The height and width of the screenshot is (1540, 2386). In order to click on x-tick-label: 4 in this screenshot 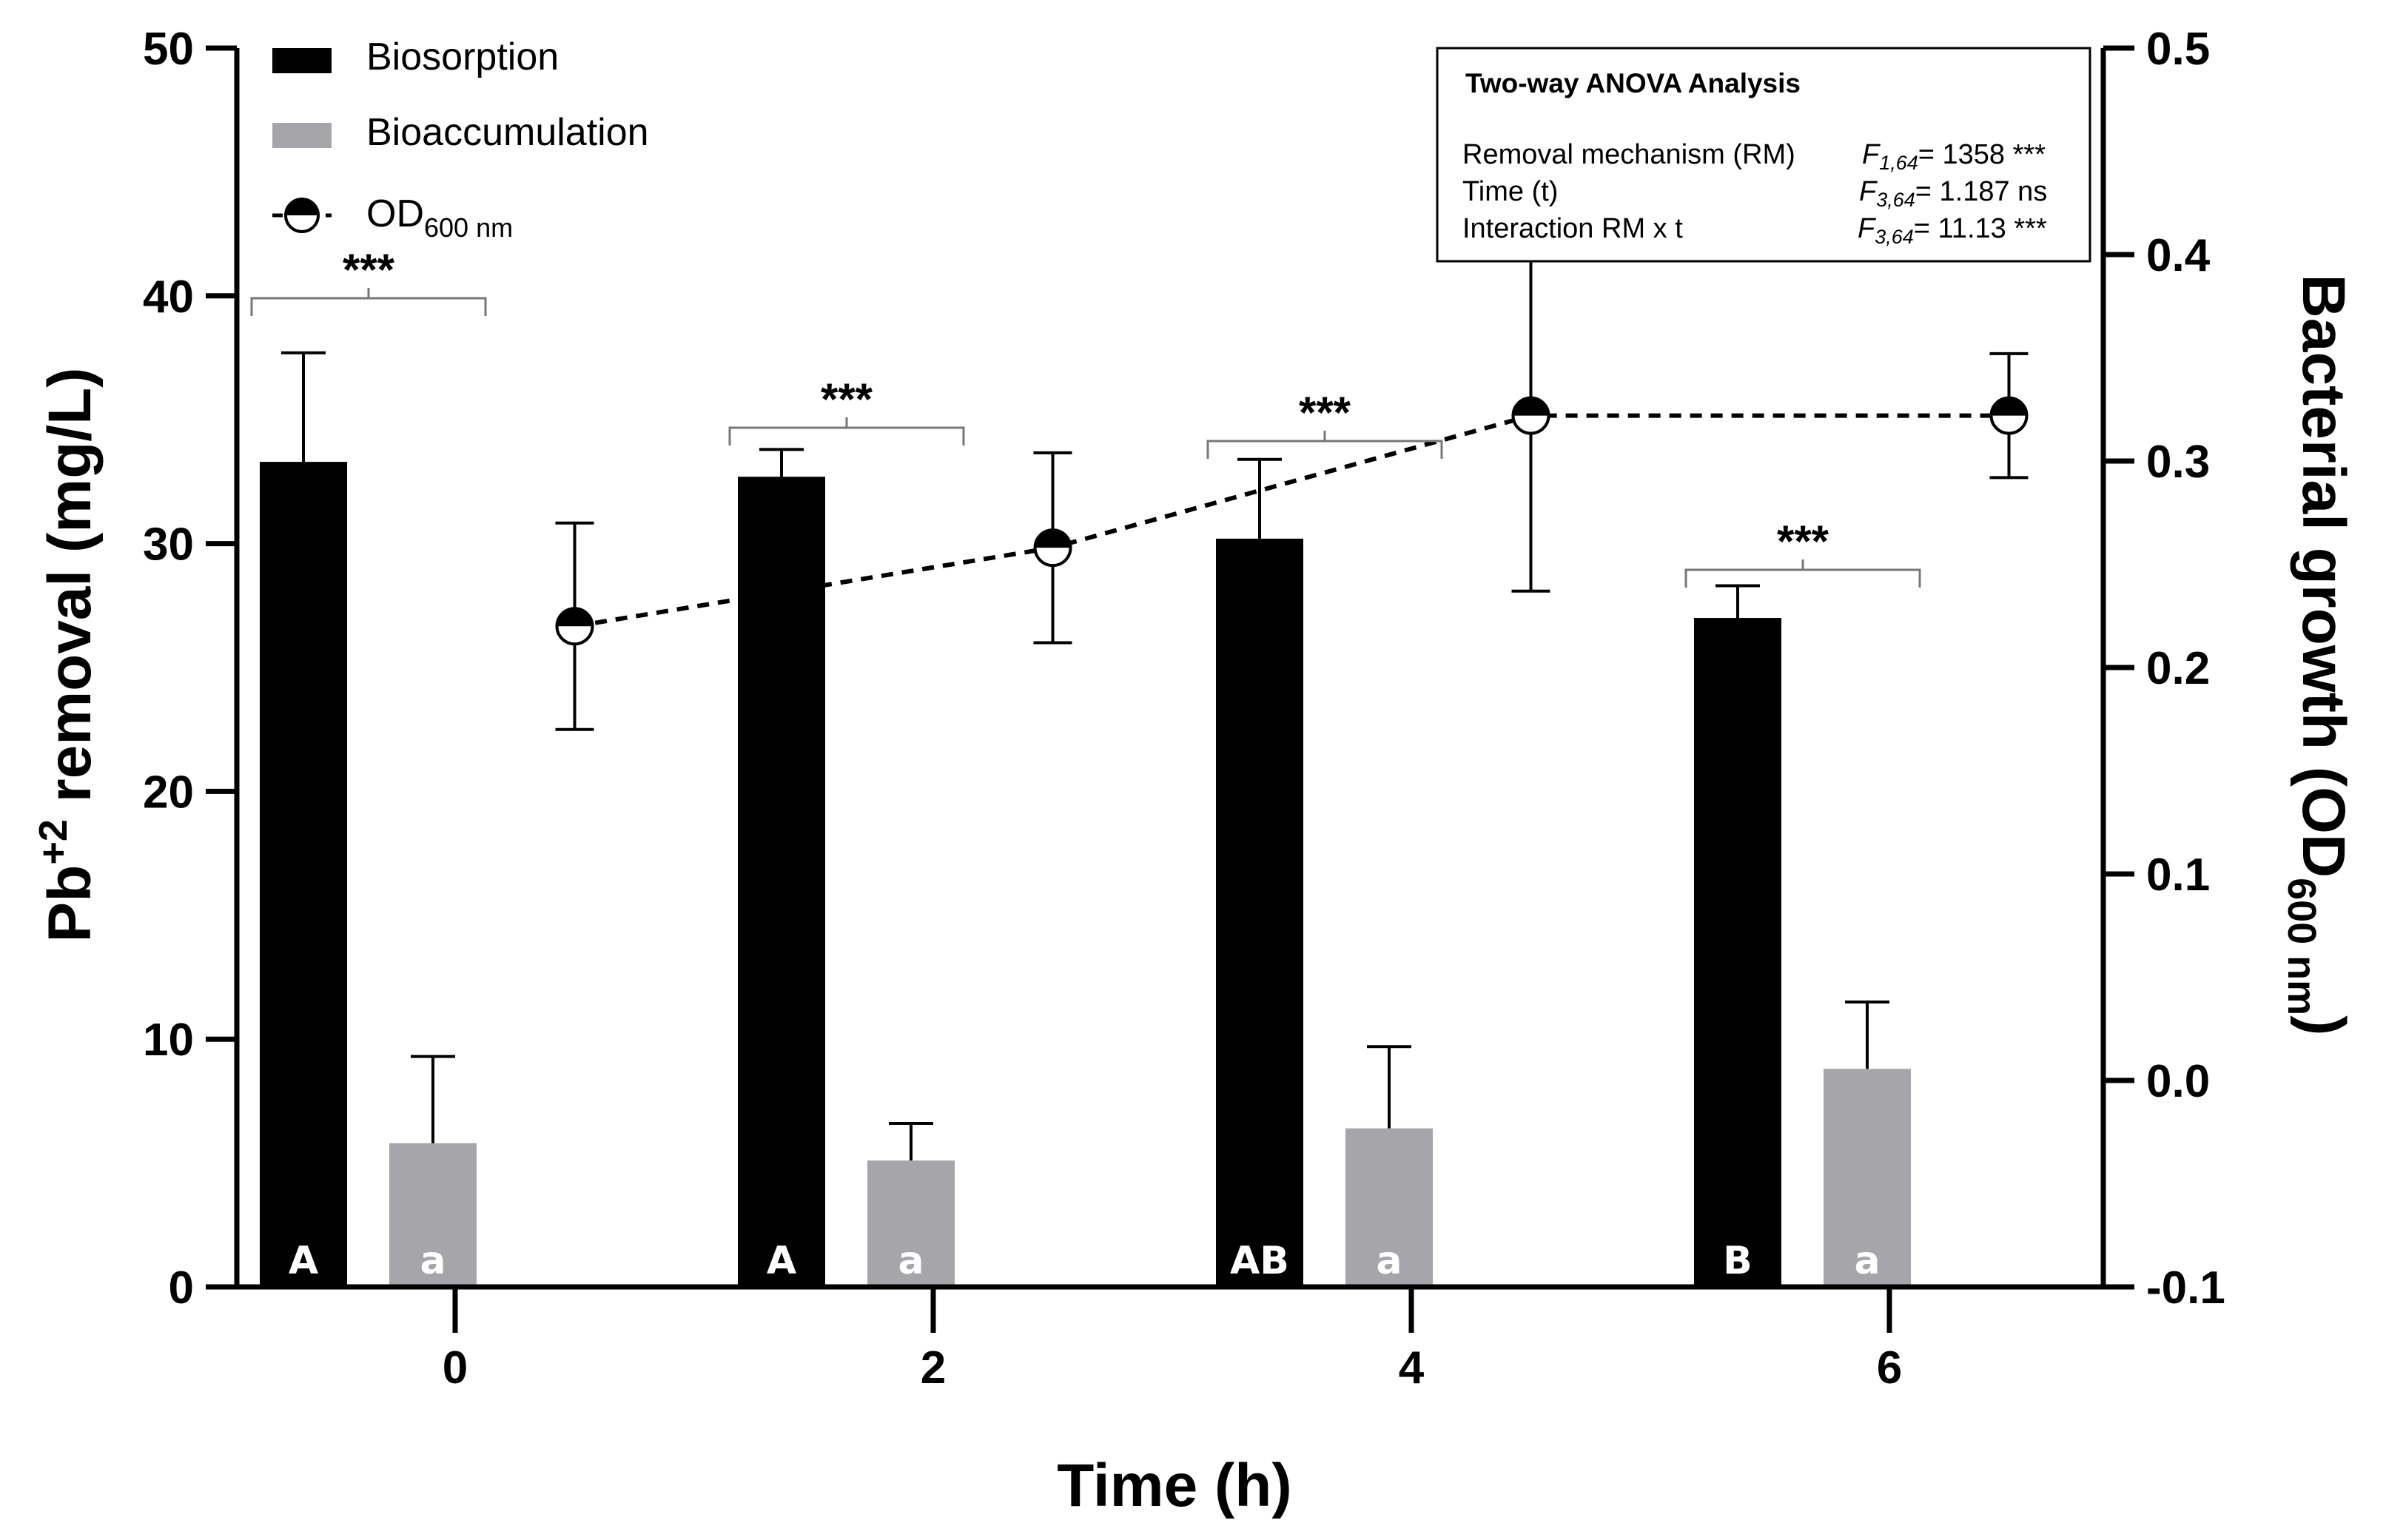, I will do `click(1412, 1367)`.